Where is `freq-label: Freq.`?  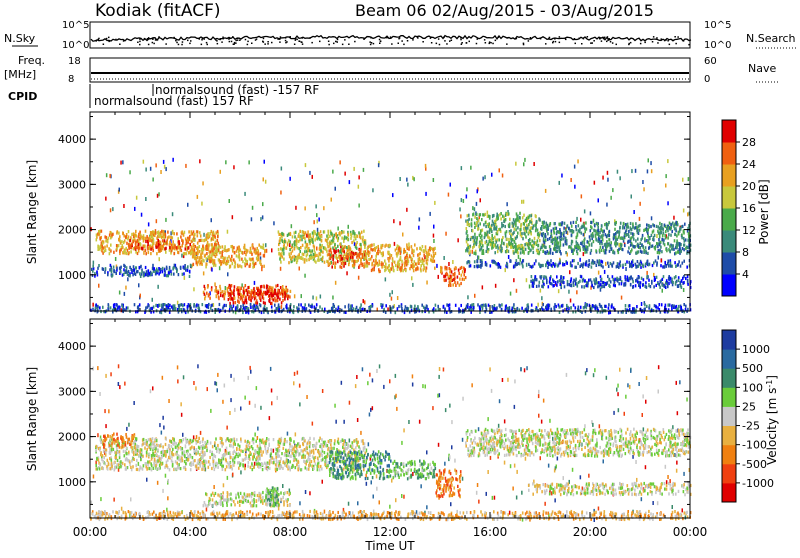 freq-label: Freq. is located at coordinates (31, 60).